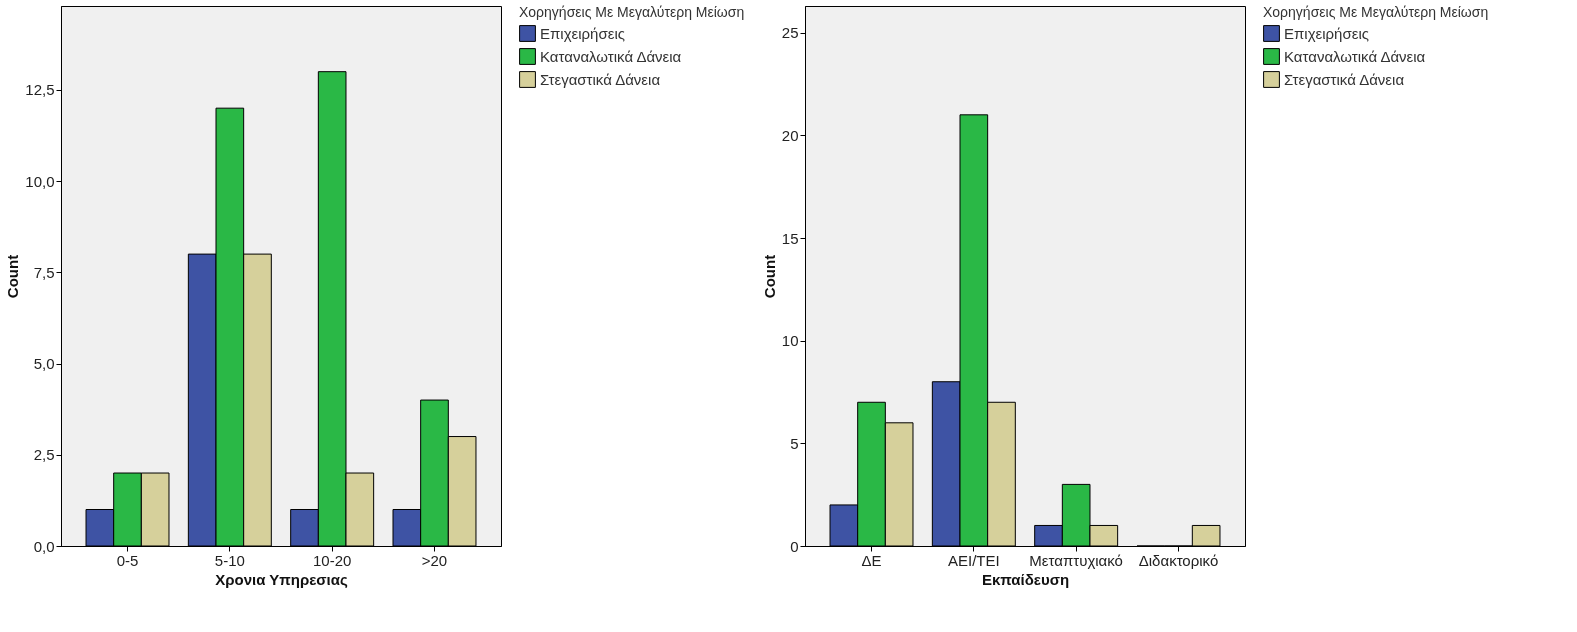  Describe the element at coordinates (1178, 560) in the screenshot. I see `x-tick-label: Διδακτορικό` at that location.